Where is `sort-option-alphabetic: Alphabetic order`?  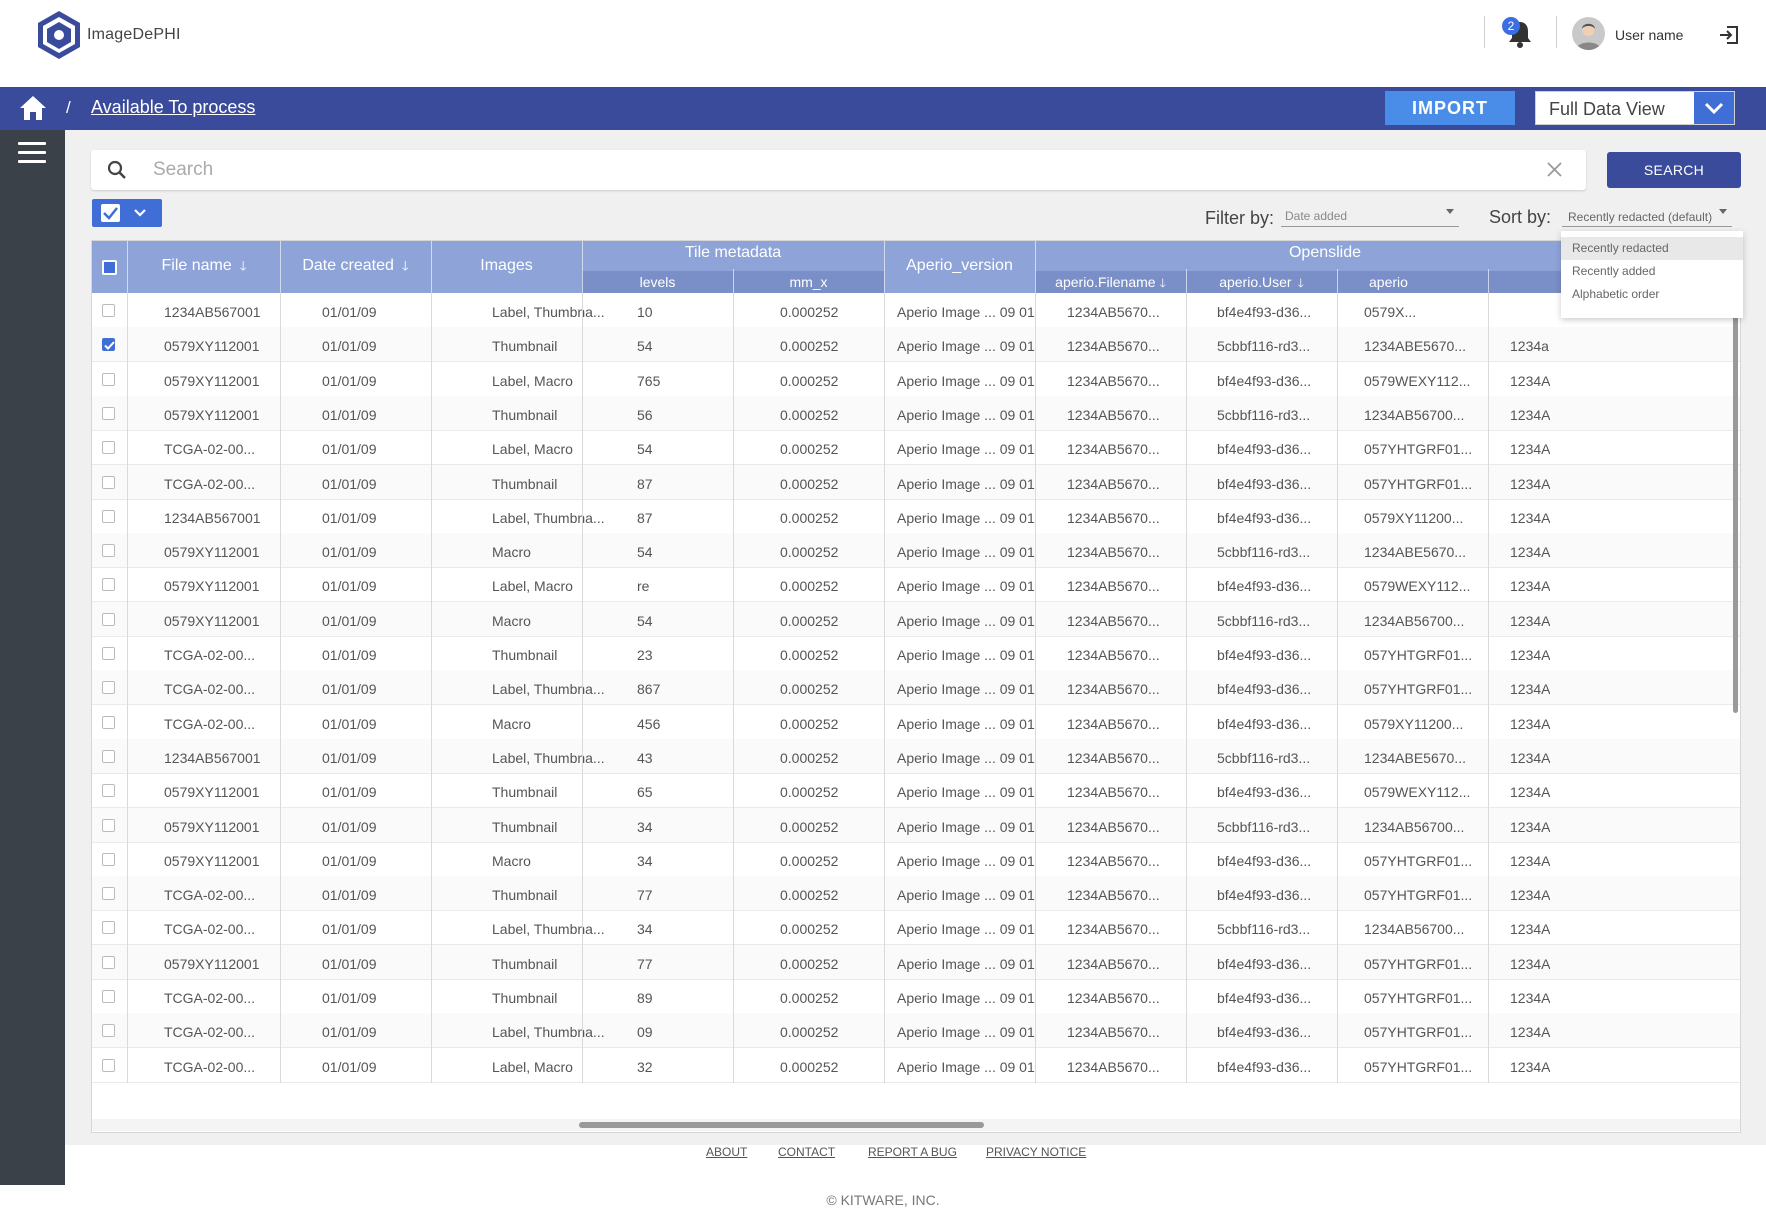
sort-option-alphabetic: Alphabetic order is located at coordinates (1616, 294).